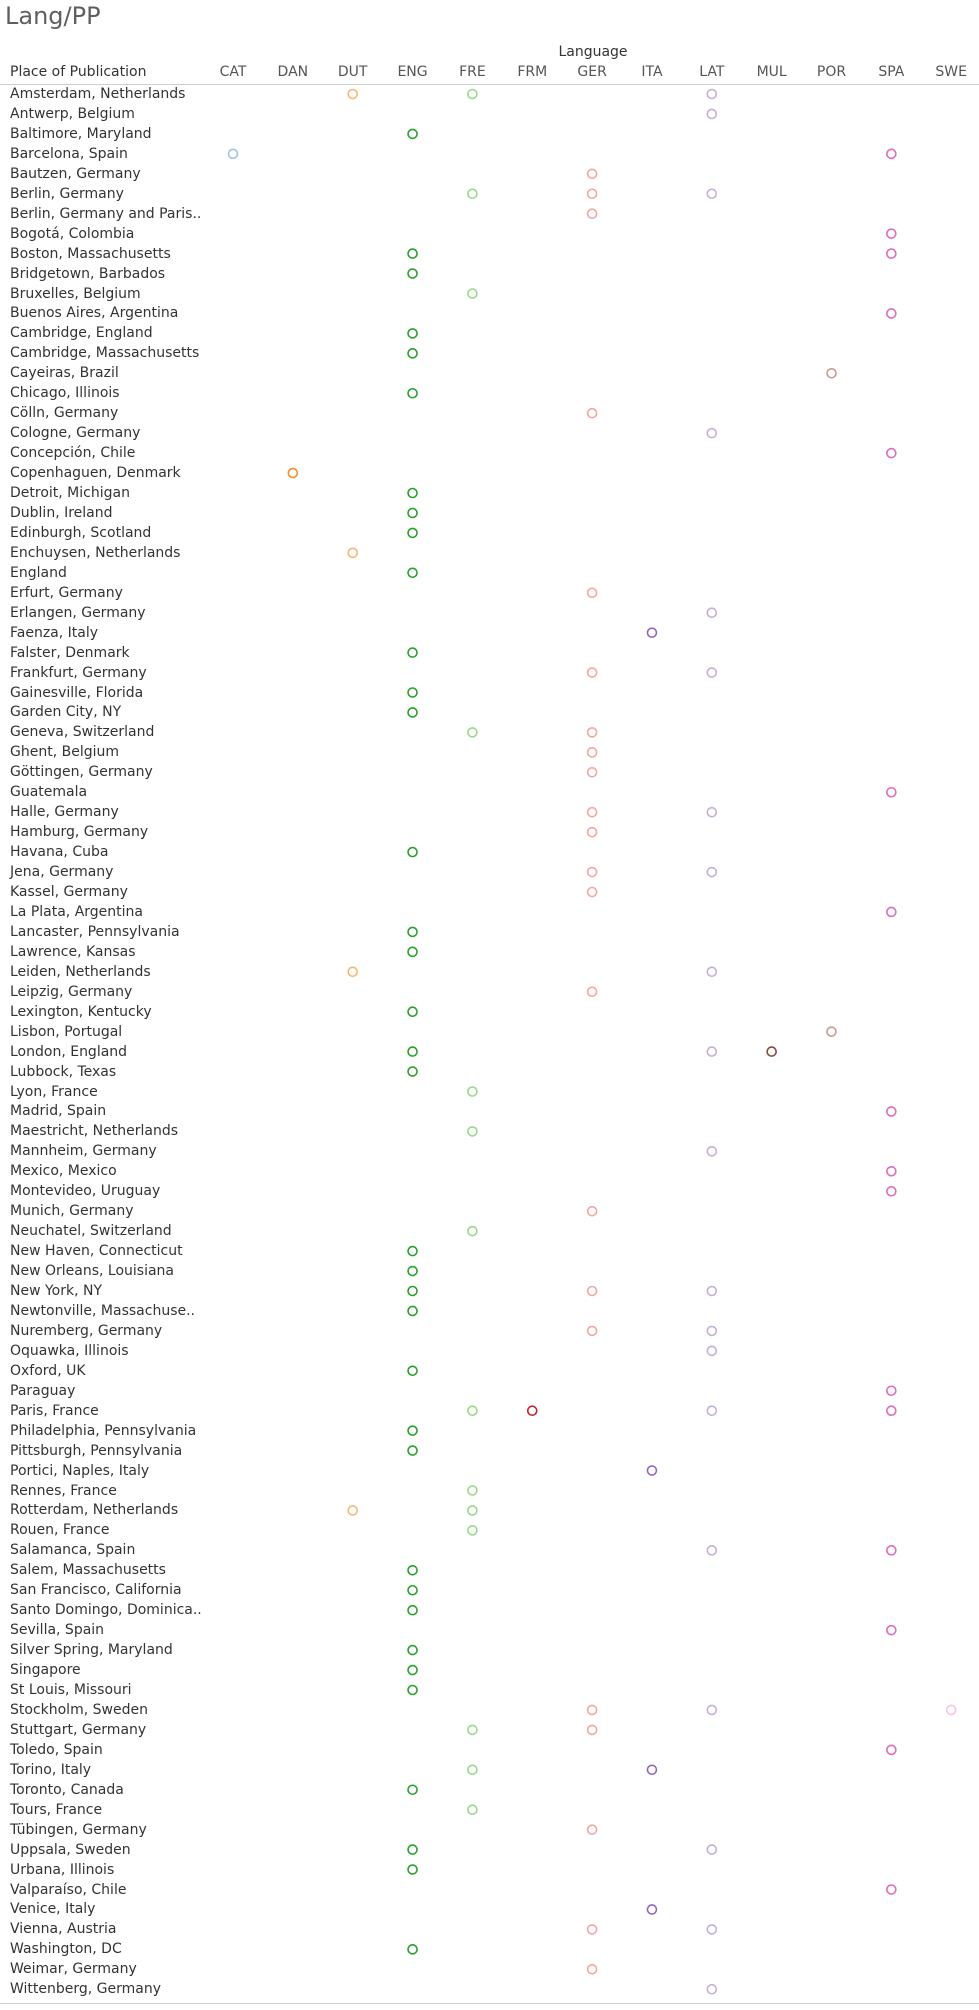 The image size is (979, 2010). Describe the element at coordinates (771, 1051) in the screenshot. I see `data-point-mul` at that location.